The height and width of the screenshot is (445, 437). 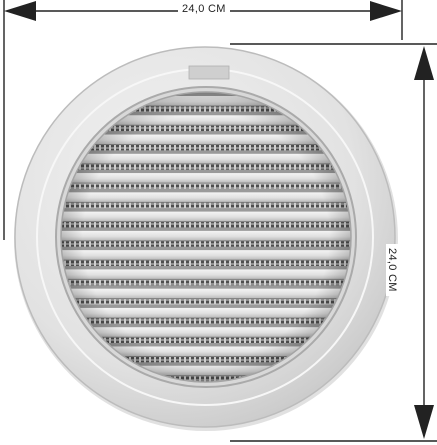 I want to click on brand-stamp, so click(x=209, y=72).